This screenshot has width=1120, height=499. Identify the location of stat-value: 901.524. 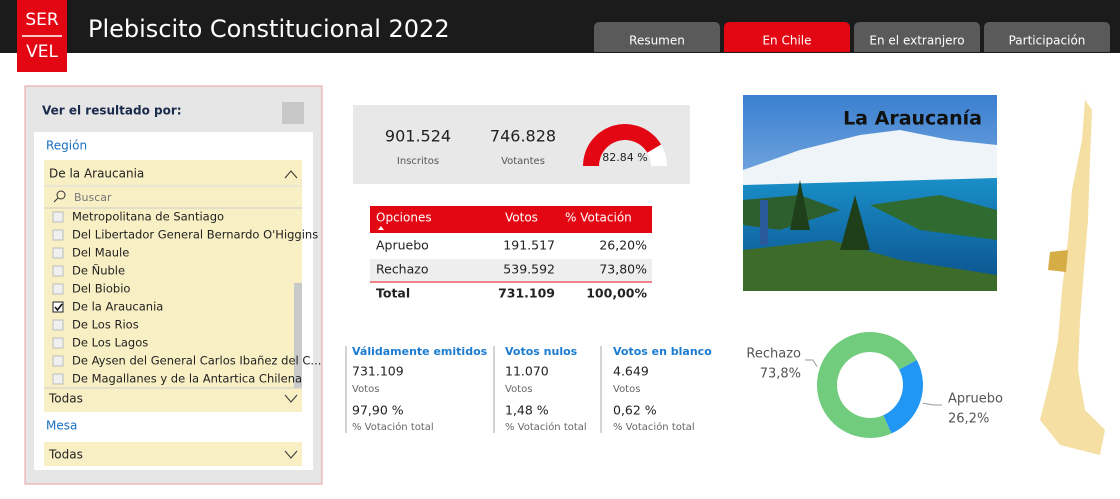
(418, 136).